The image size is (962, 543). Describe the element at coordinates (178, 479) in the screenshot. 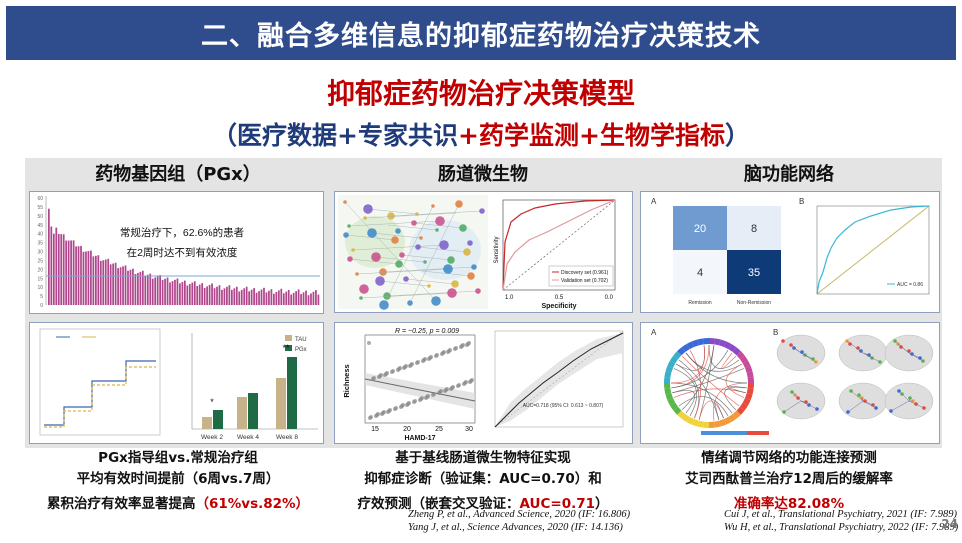

I see `pgx-caption-2: 平均有效时间提前（6周vs.7周）` at that location.